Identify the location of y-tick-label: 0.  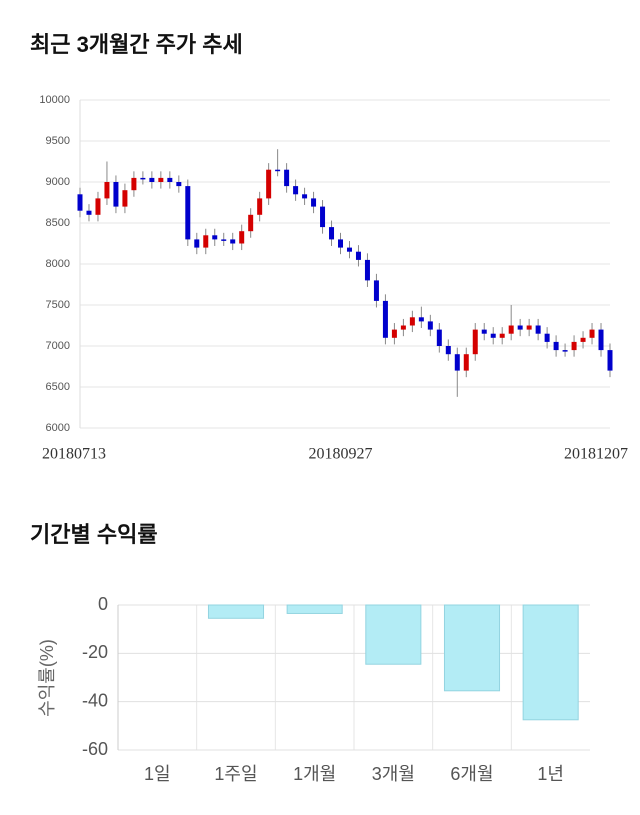
(103, 604).